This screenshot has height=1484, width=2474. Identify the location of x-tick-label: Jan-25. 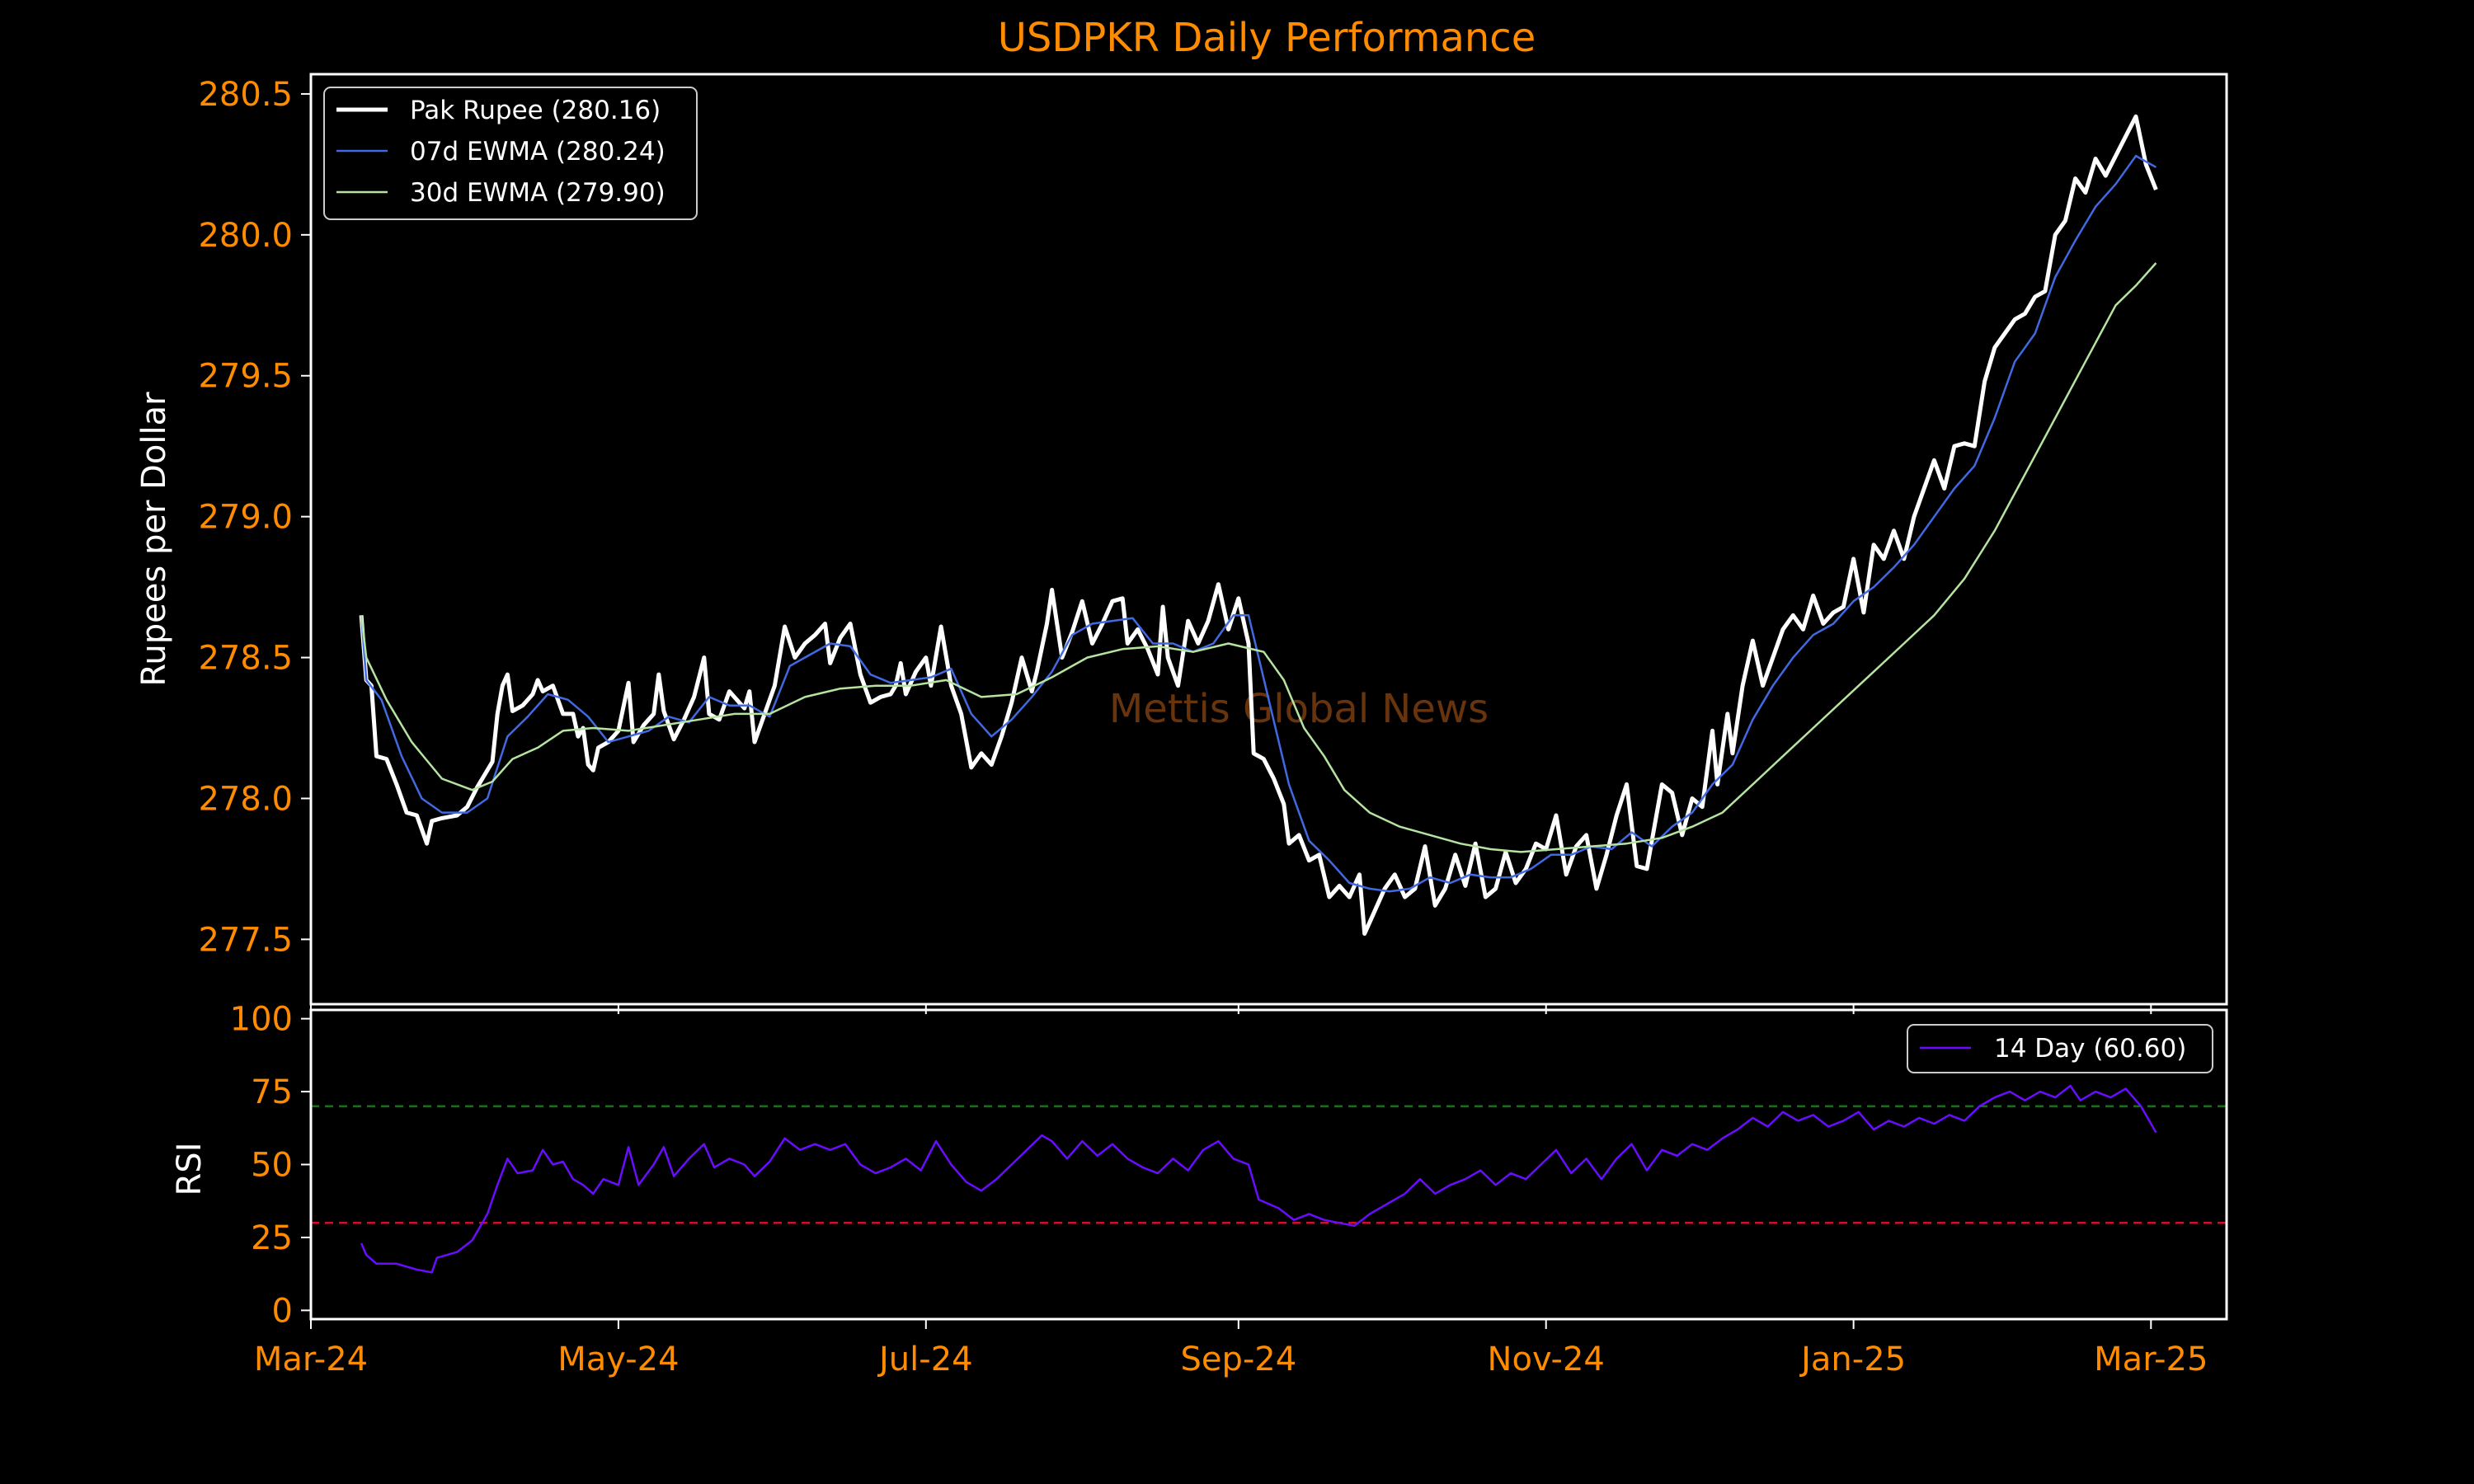
(1852, 1359).